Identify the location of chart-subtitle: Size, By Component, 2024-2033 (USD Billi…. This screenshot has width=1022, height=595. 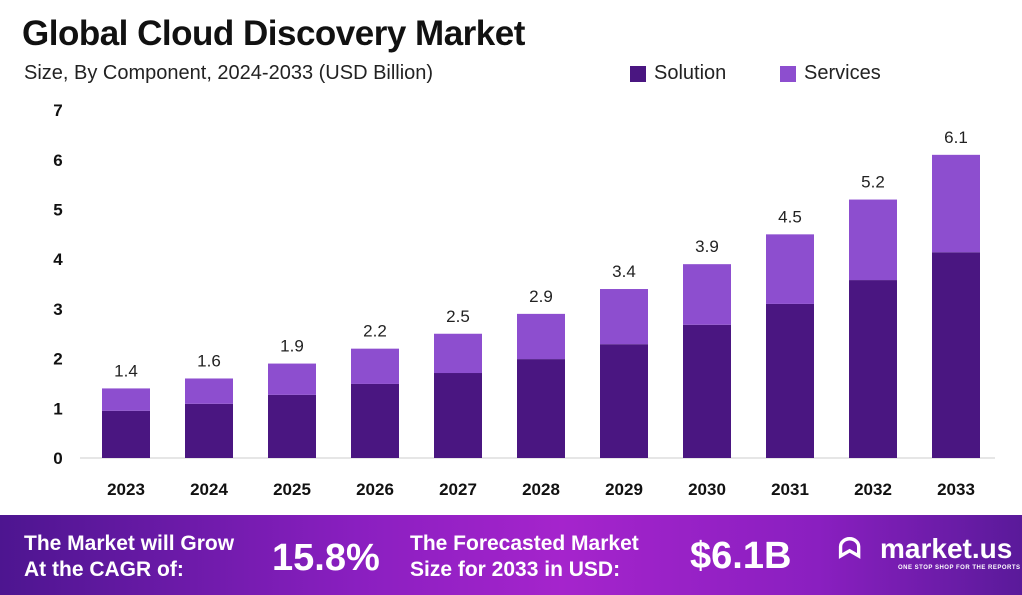
(229, 73).